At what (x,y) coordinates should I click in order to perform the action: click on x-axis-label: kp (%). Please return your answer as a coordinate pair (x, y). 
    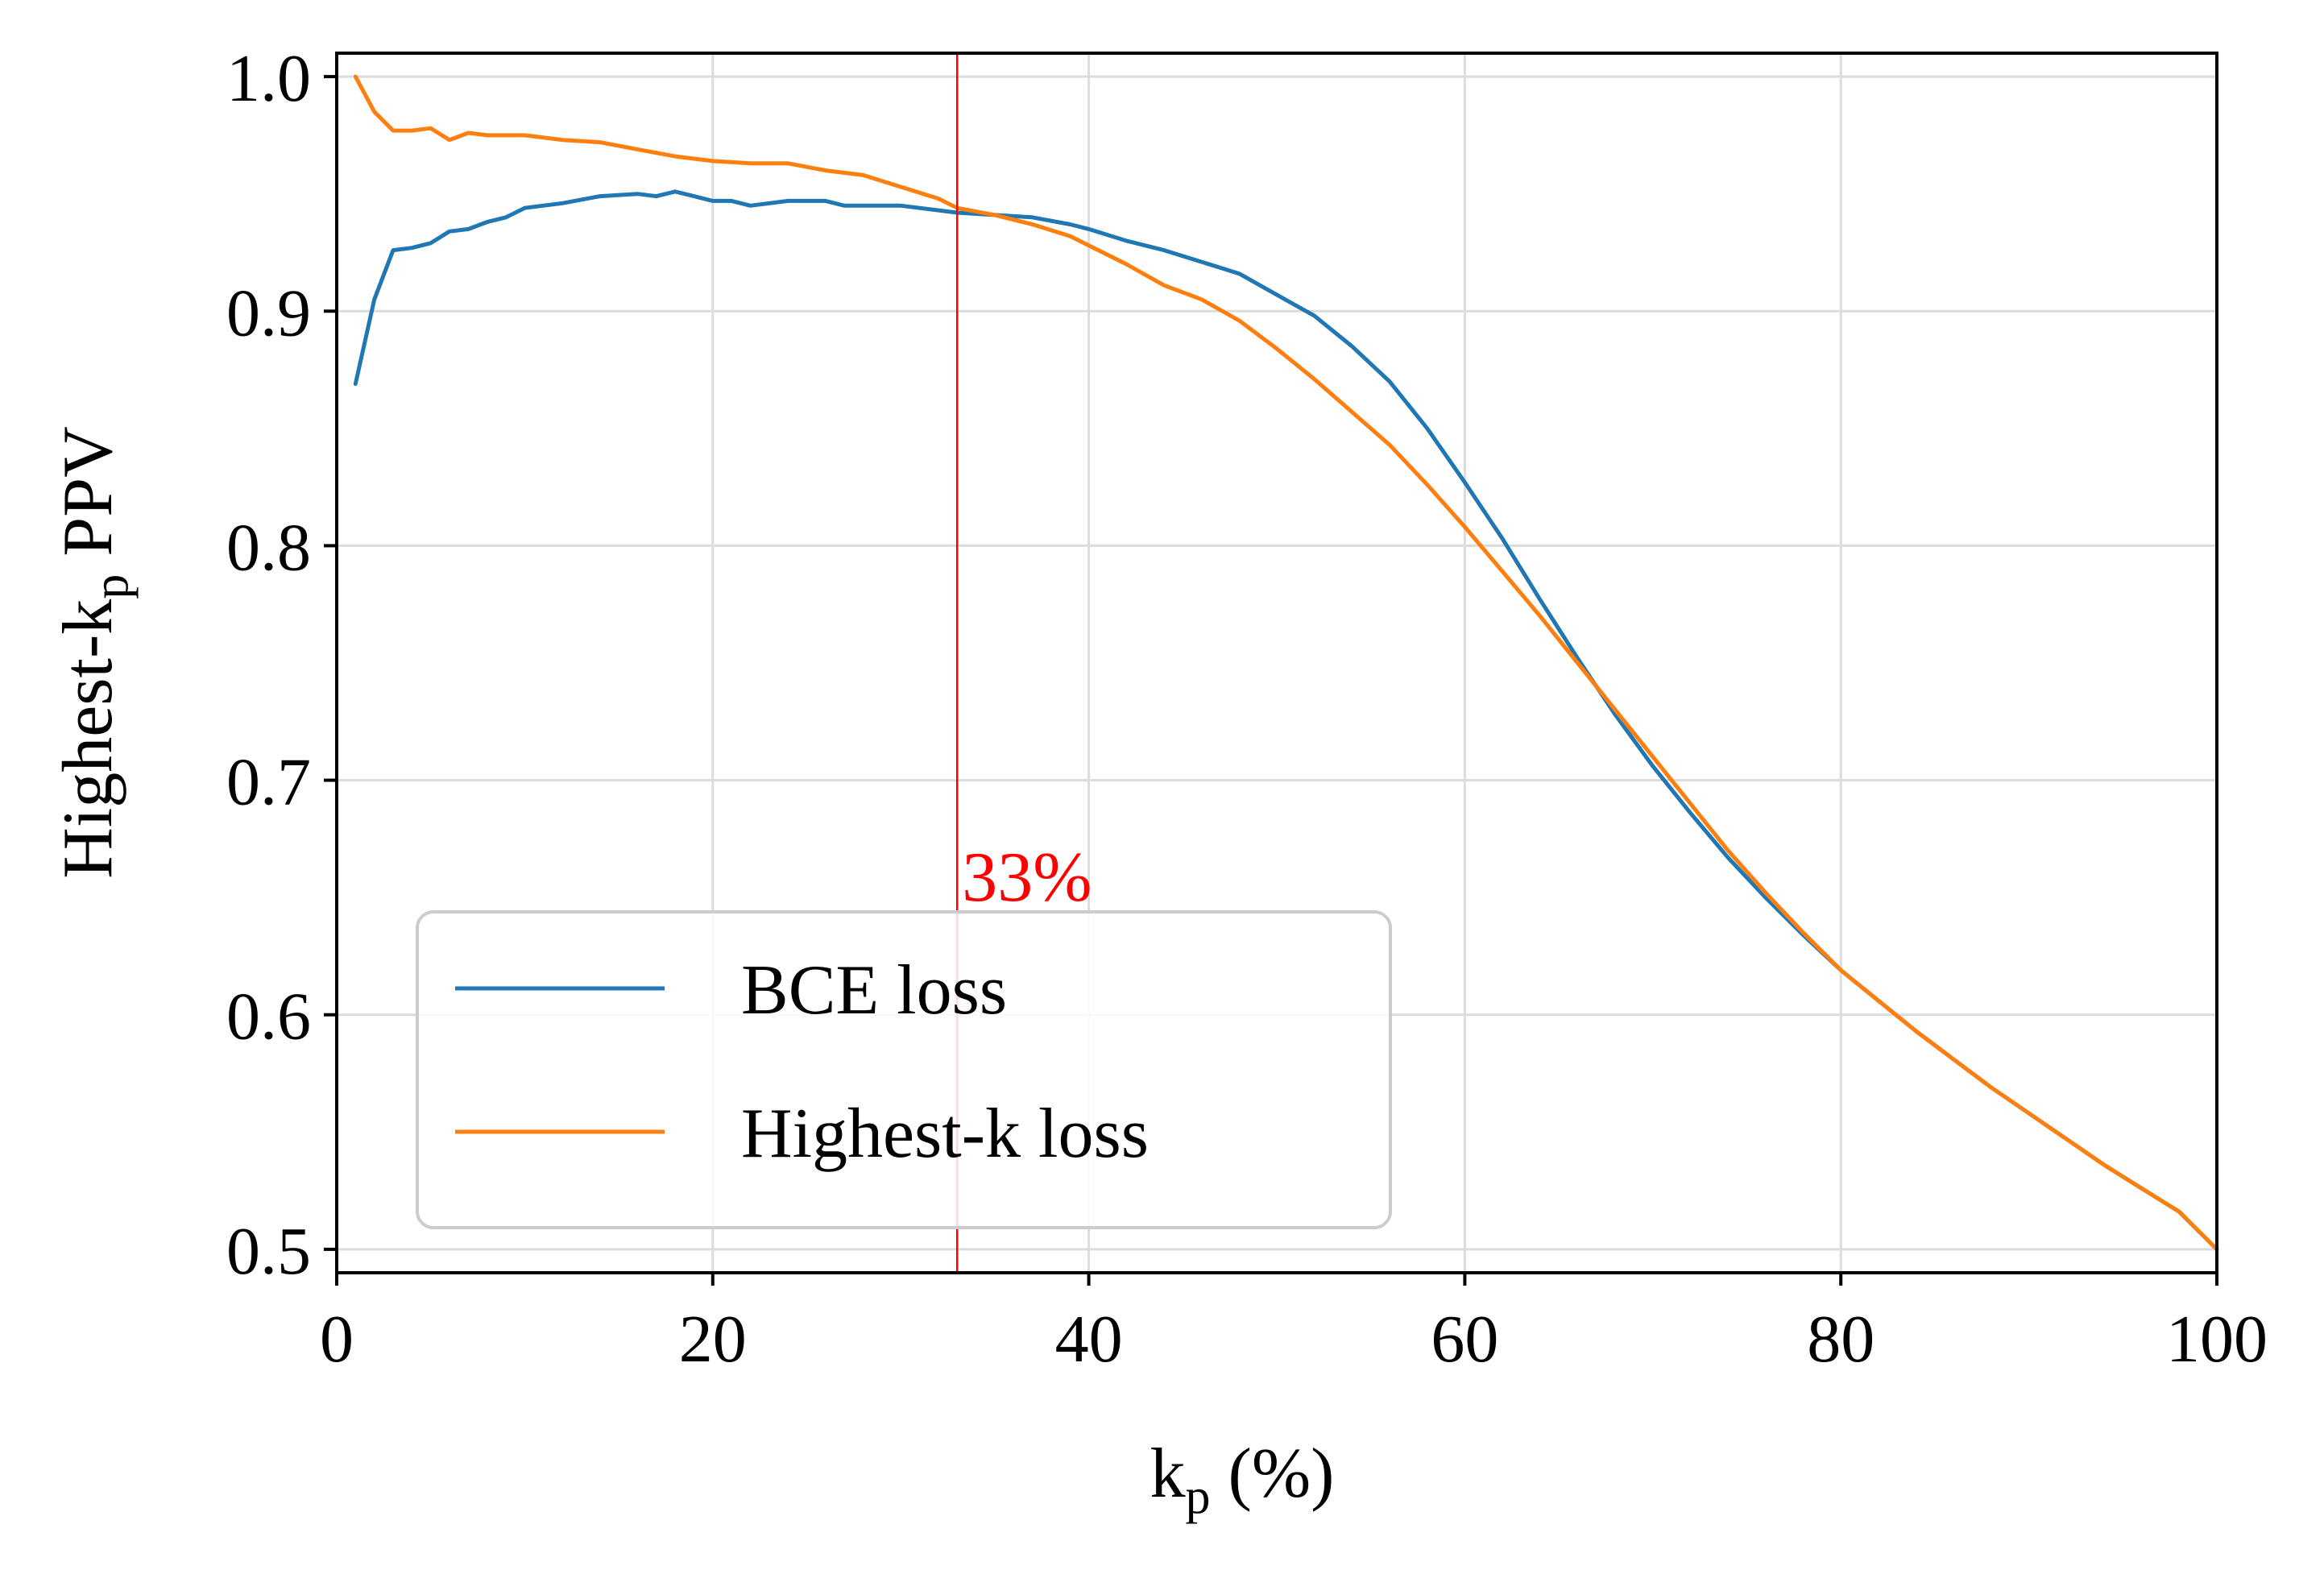
    Looking at the image, I should click on (1242, 1479).